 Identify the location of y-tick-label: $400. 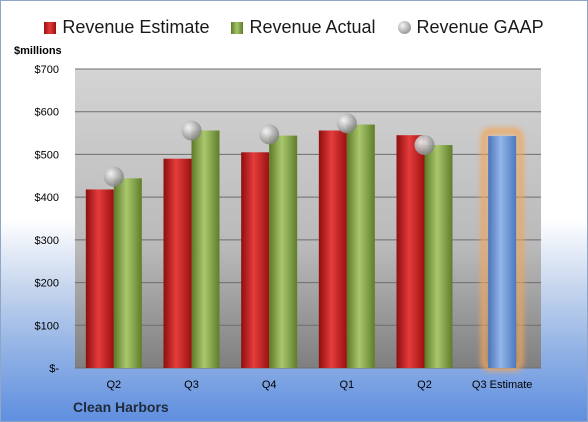
(47, 198).